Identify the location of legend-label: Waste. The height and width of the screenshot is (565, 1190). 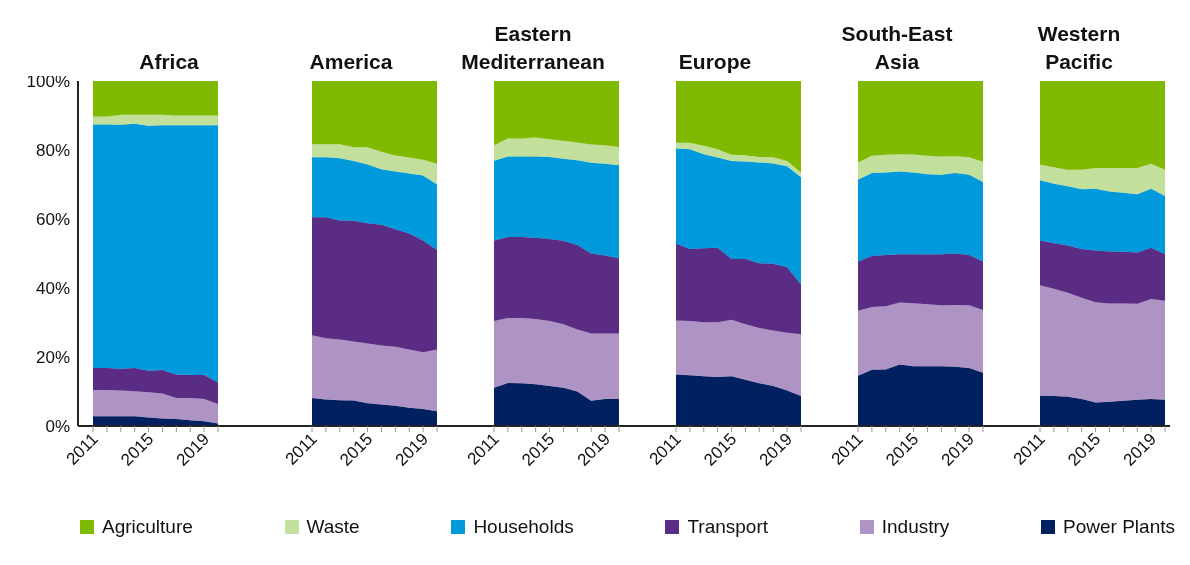
(333, 527).